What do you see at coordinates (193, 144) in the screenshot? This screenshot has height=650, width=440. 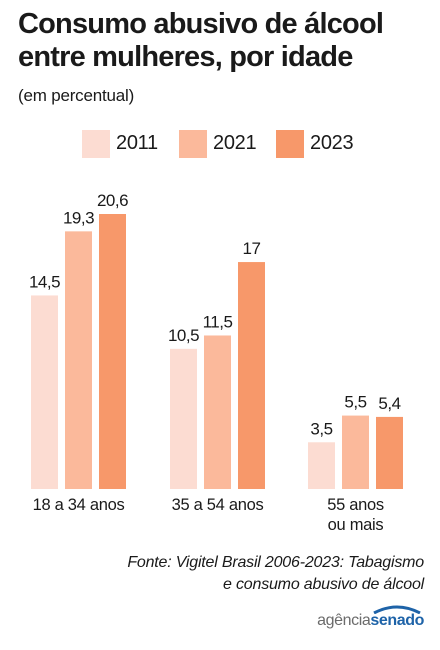 I see `legend-swatch-2021` at bounding box center [193, 144].